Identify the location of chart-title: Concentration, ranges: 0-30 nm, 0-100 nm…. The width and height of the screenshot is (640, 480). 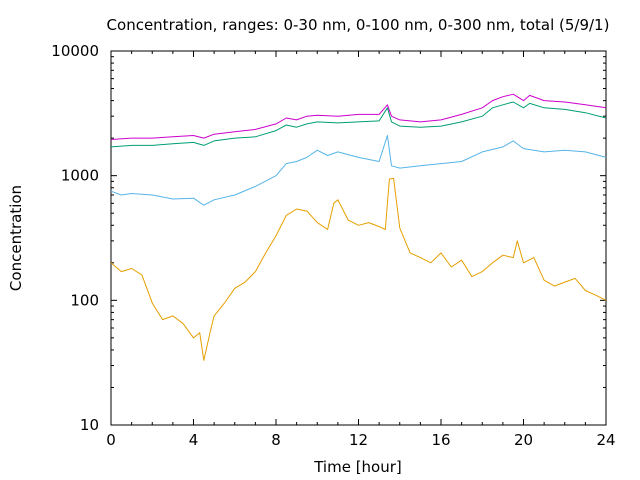
(358, 25).